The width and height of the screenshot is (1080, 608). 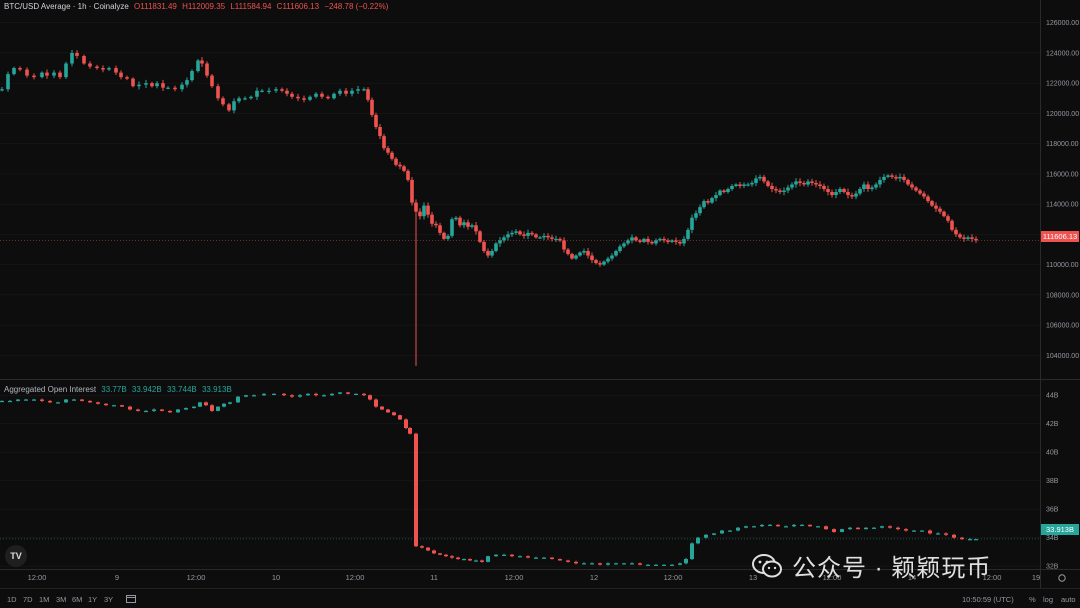 What do you see at coordinates (77, 599) in the screenshot?
I see `range-6m: 6M` at bounding box center [77, 599].